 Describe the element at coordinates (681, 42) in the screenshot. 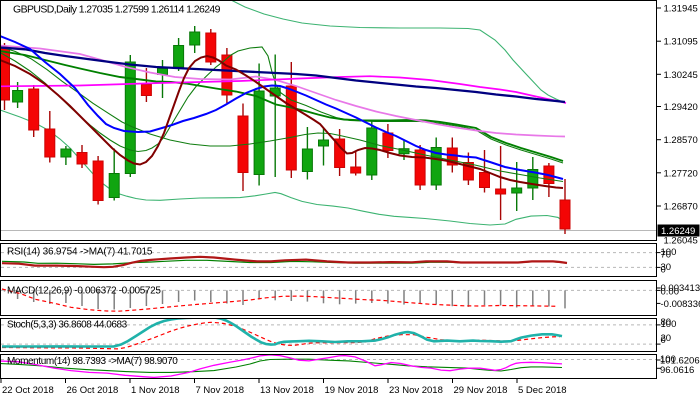

I see `svg-text: 1.31095` at that location.